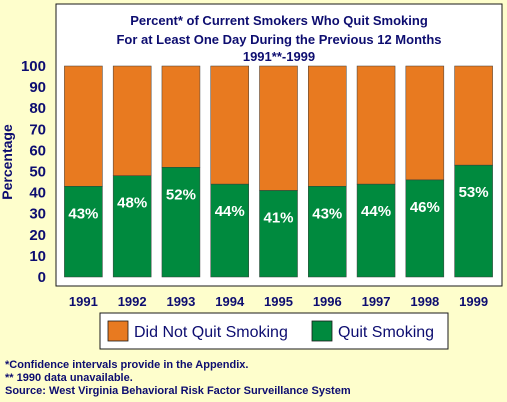 This screenshot has height=402, width=507. What do you see at coordinates (37, 87) in the screenshot?
I see `y-tick-label-9: 90` at bounding box center [37, 87].